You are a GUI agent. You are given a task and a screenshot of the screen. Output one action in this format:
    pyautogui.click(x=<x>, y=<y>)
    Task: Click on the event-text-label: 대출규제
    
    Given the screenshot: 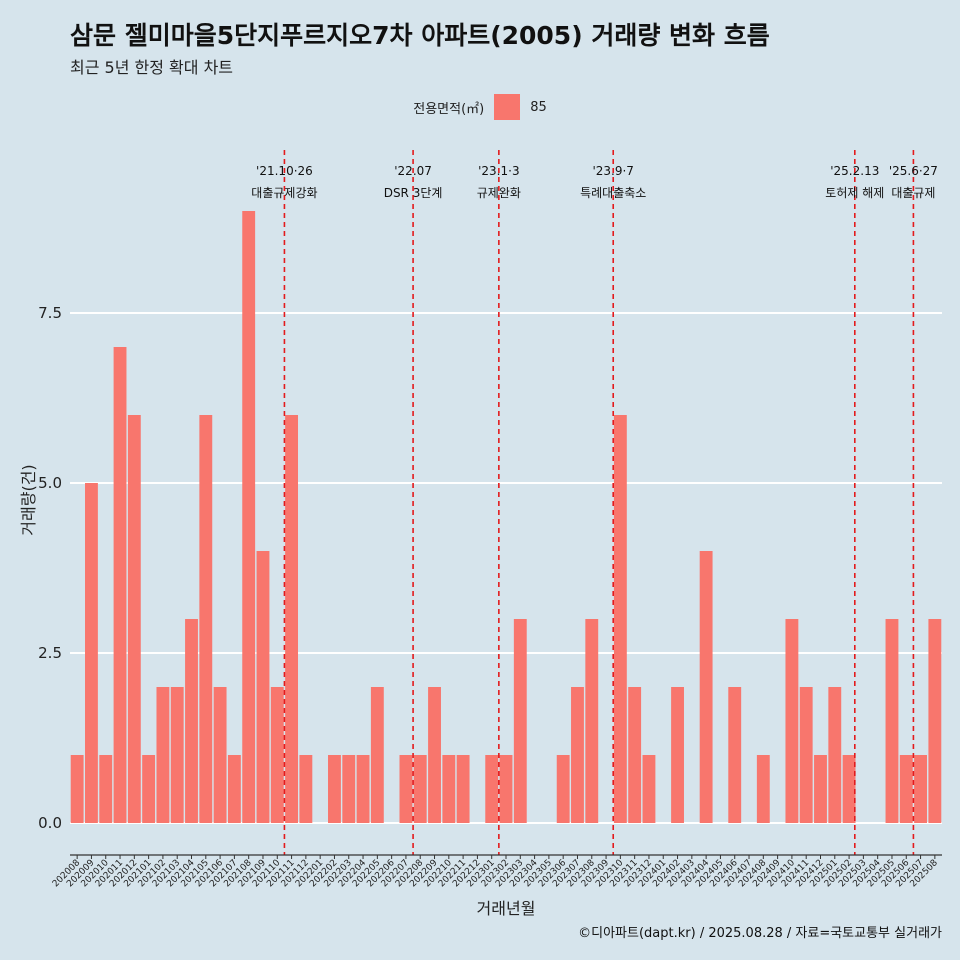 What is the action you would take?
    pyautogui.click(x=913, y=193)
    